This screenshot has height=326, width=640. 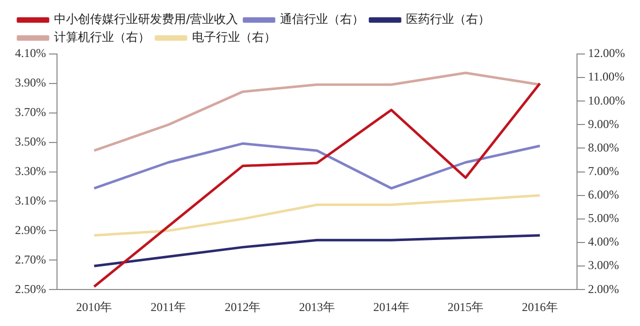 I want to click on y-tick-label: 3.70%, so click(x=30, y=112).